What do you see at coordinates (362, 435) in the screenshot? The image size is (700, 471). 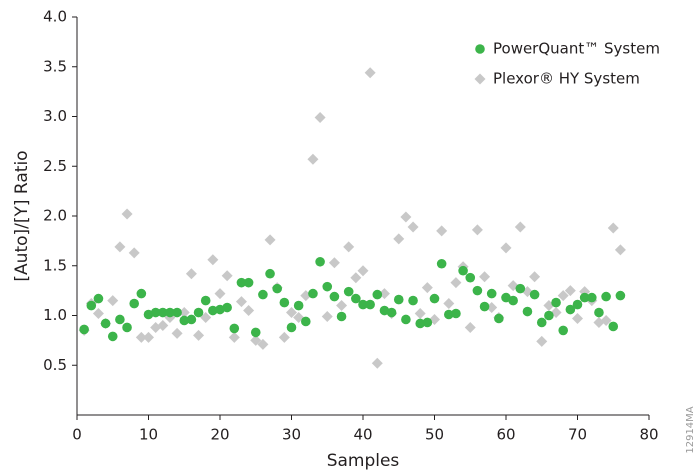 I see `x-tick-label: 40` at bounding box center [362, 435].